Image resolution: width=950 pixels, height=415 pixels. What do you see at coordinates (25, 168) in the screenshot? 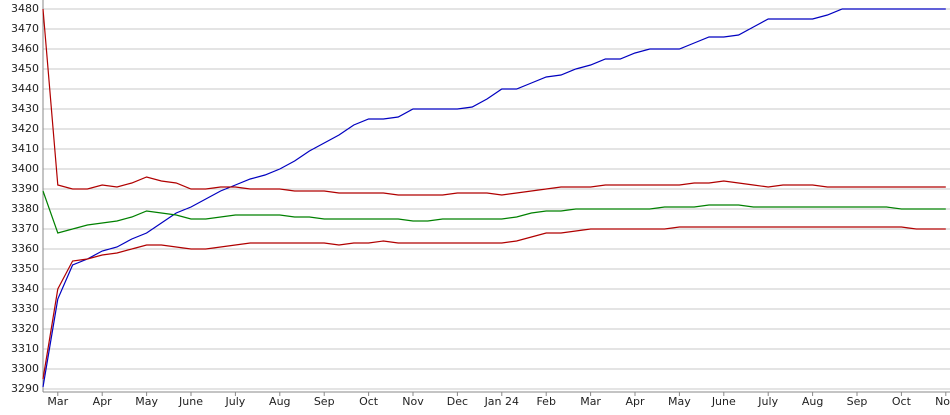
I see `y-tick-label: 3400` at bounding box center [25, 168].